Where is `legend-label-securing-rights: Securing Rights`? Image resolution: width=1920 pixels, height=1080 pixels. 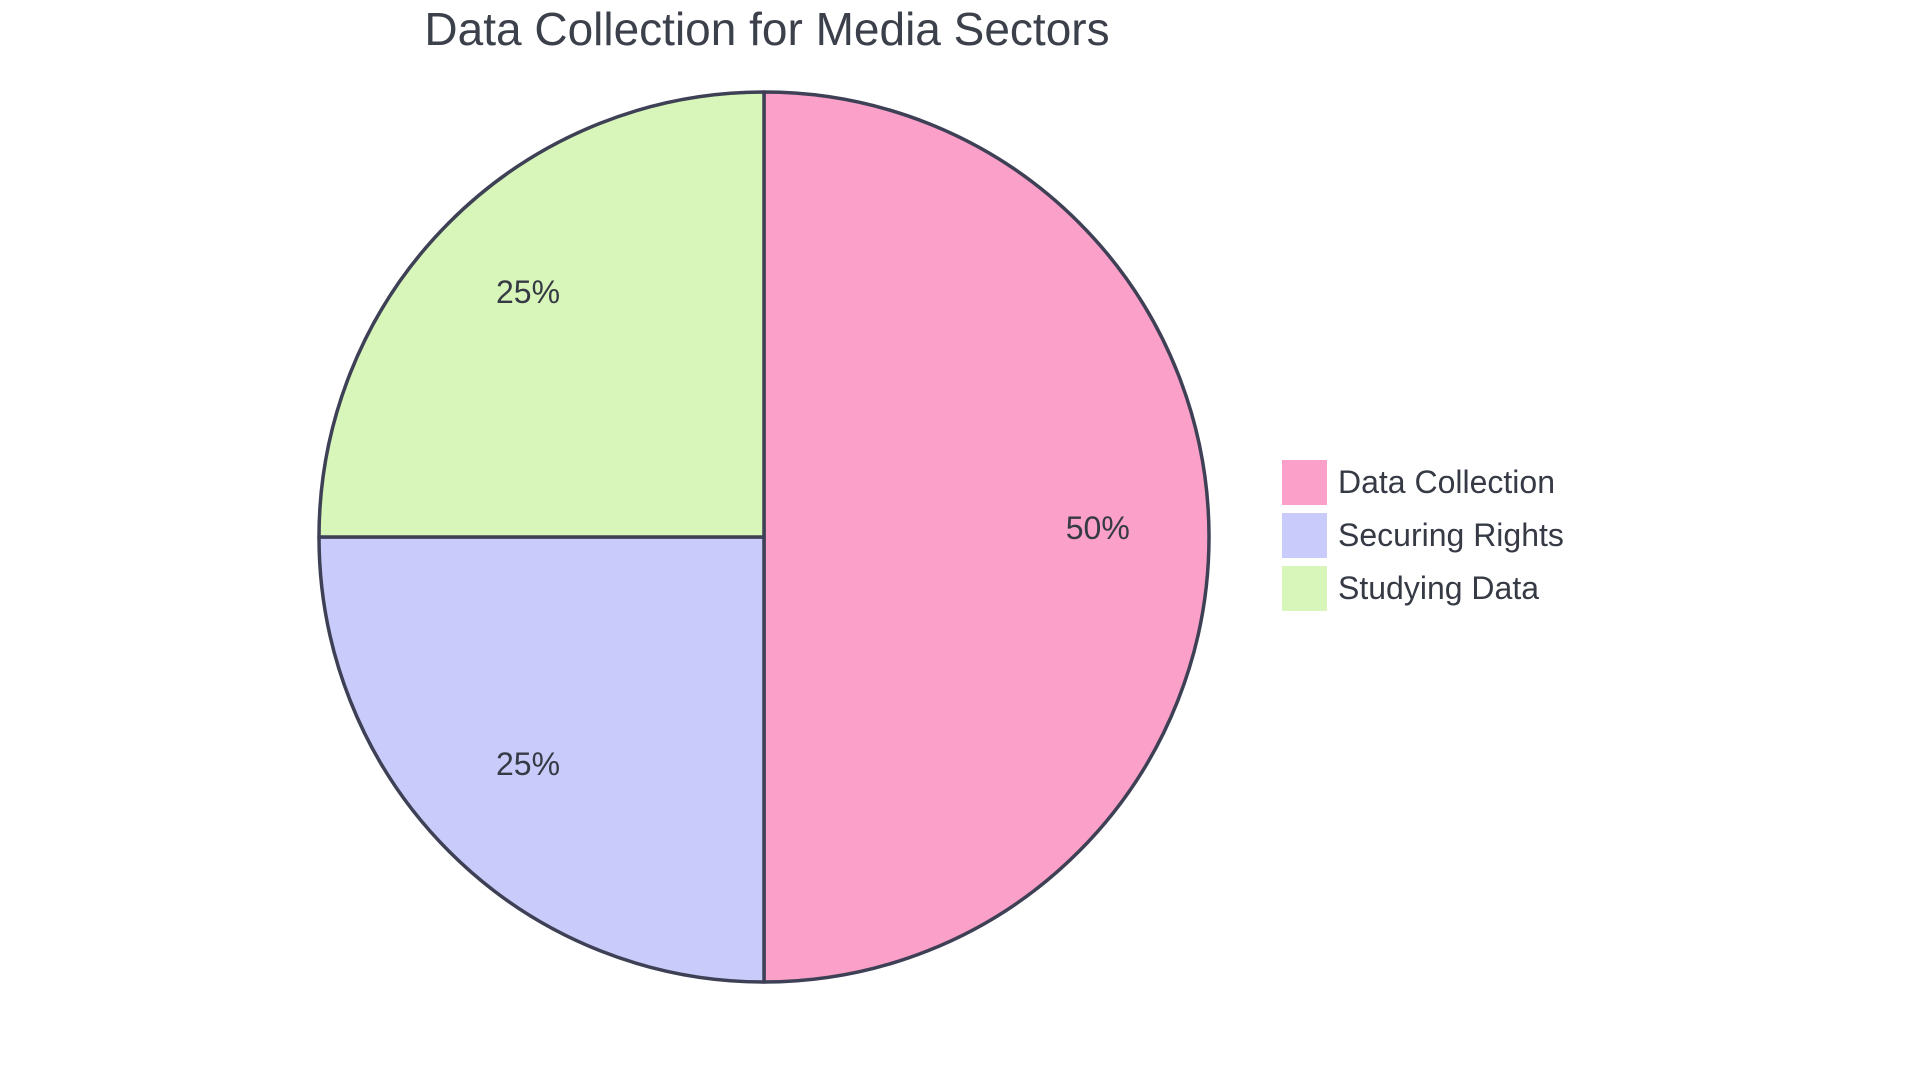
legend-label-securing-rights: Securing Rights is located at coordinates (1451, 535).